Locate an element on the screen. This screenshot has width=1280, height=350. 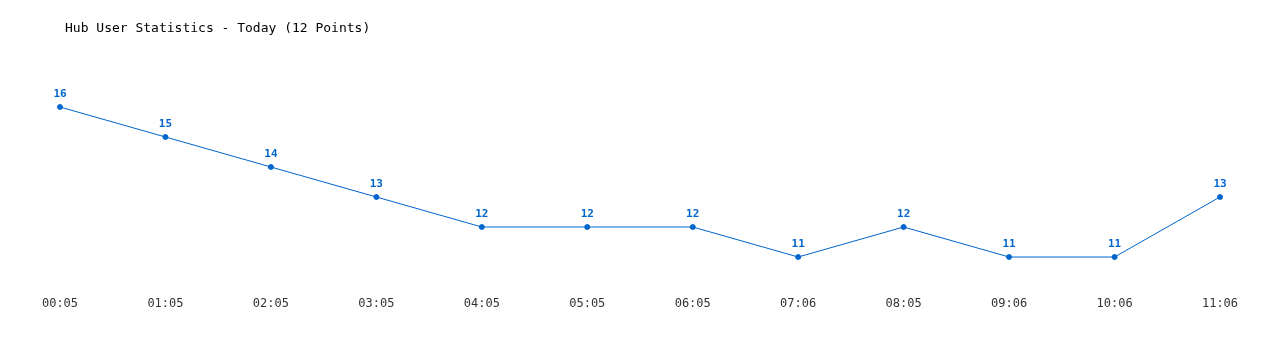
data-label: 15 is located at coordinates (165, 123).